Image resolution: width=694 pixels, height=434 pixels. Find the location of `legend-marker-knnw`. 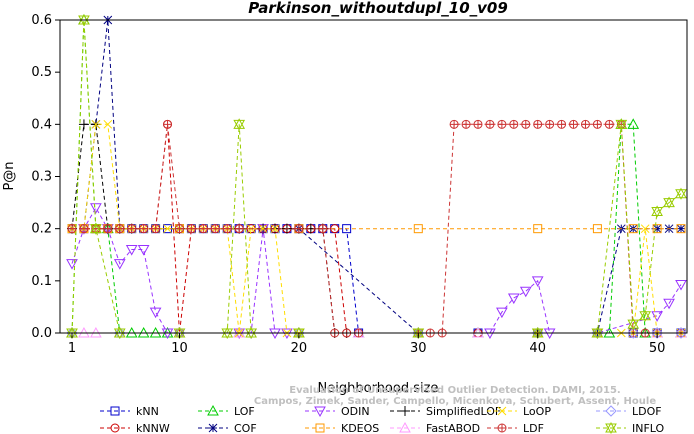

legend-marker-knnw is located at coordinates (115, 428).